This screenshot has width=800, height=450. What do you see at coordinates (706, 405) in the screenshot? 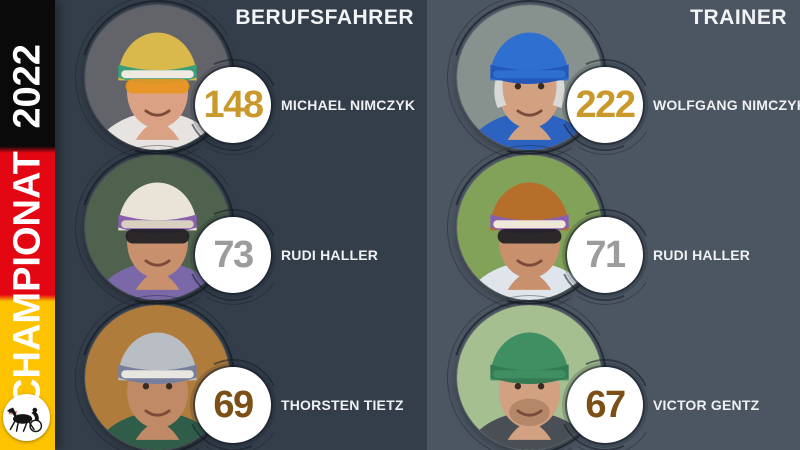
I see `trainer-name: VICTOR GENTZ` at bounding box center [706, 405].